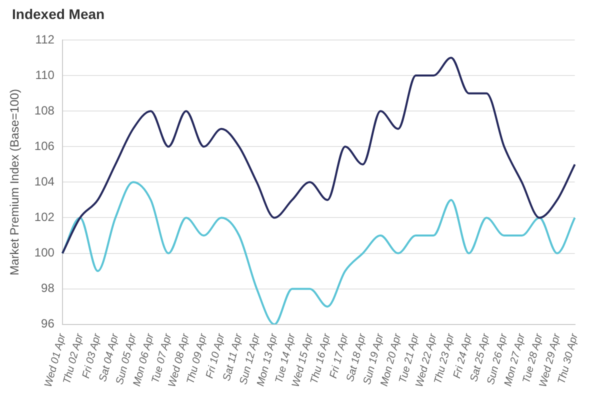 Image resolution: width=590 pixels, height=394 pixels. I want to click on y-axis-title: Market Premium Index (Base=100), so click(15, 182).